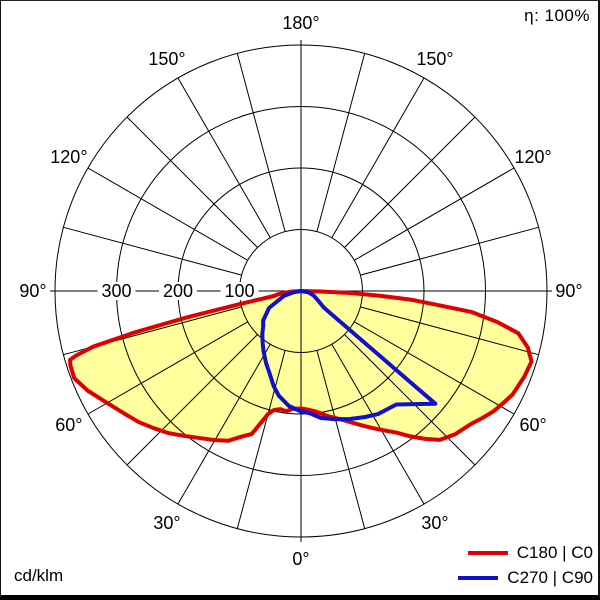 The width and height of the screenshot is (600, 600). I want to click on c270-c90-curve, so click(349, 355).